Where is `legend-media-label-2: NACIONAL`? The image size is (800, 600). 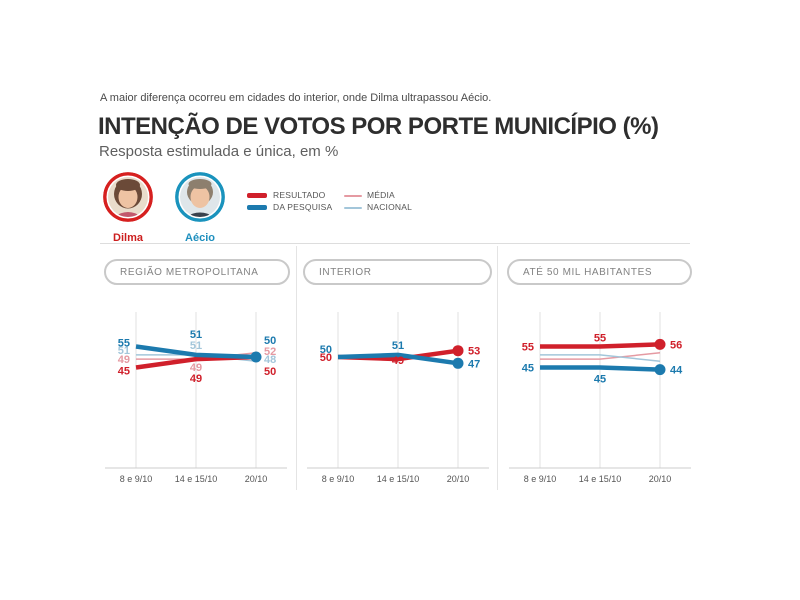
legend-media-label-2: NACIONAL is located at coordinates (390, 207).